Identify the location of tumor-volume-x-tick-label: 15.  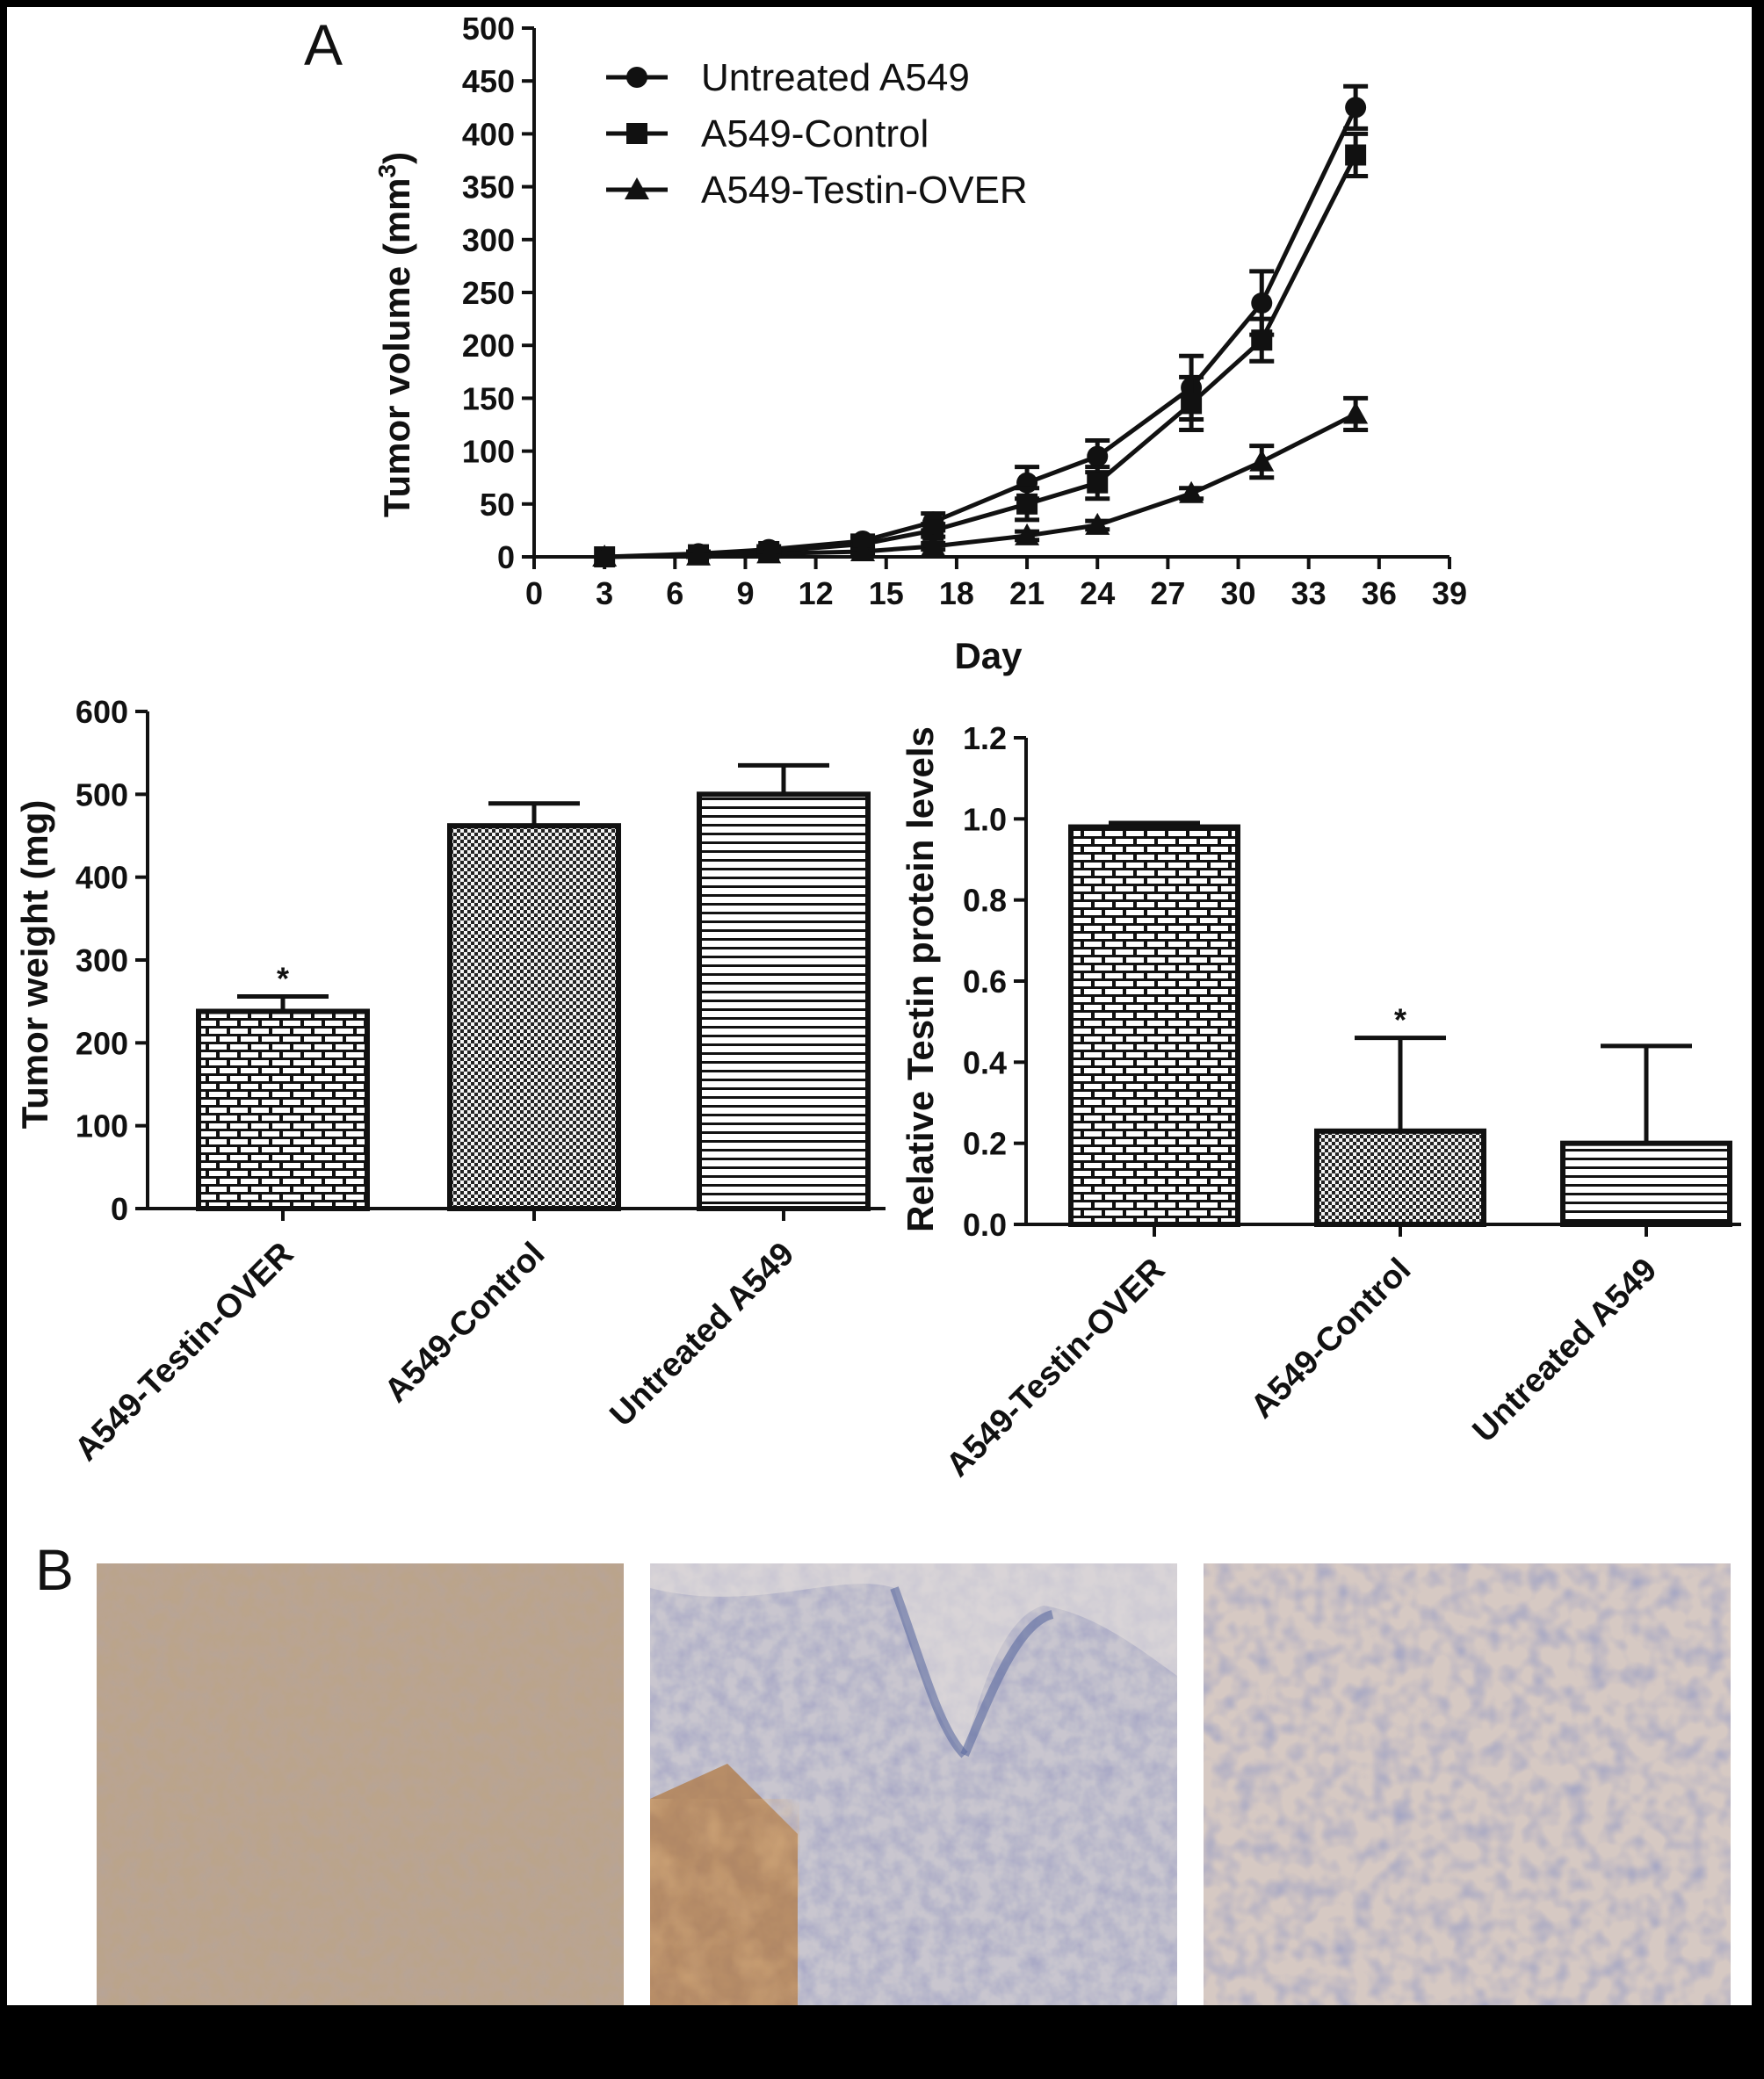
(887, 593).